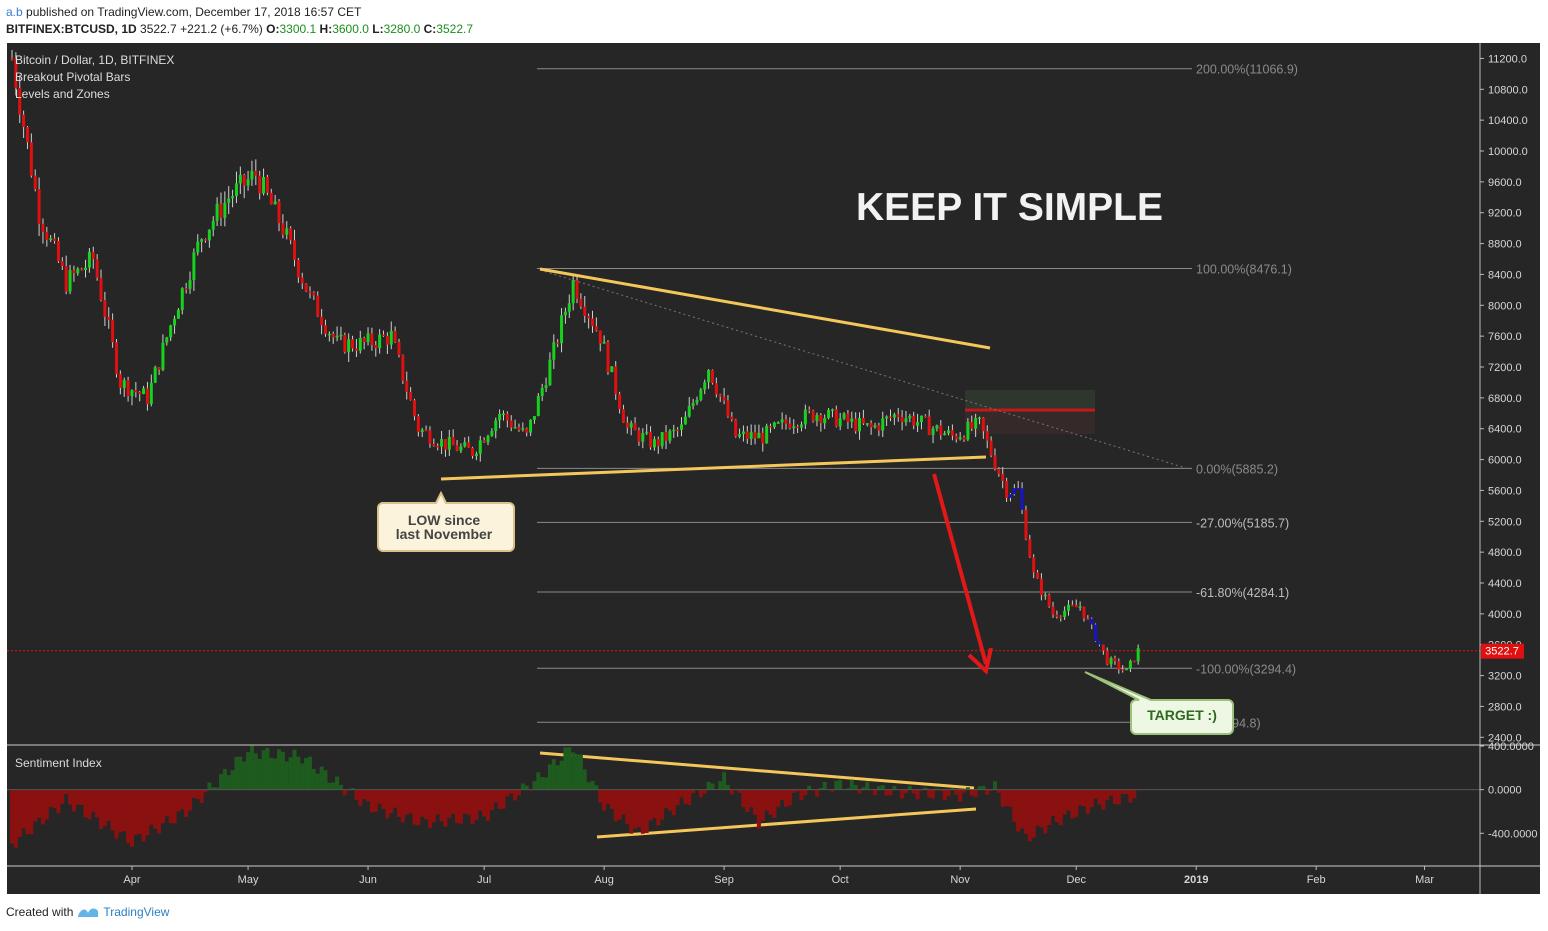 This screenshot has height=931, width=1548. I want to click on legend-indicator-2: Levels and Zones, so click(62, 94).